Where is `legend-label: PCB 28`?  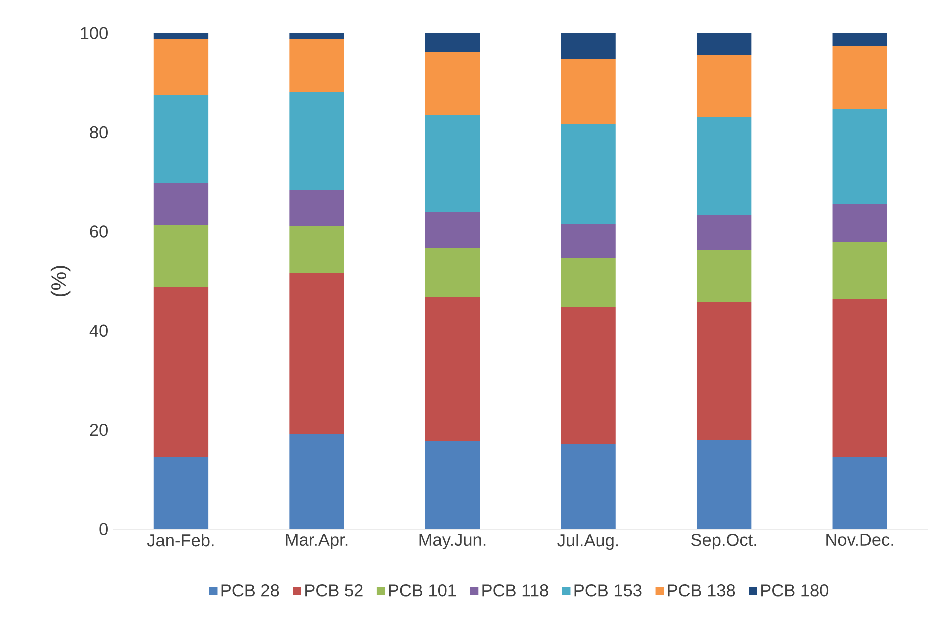 legend-label: PCB 28 is located at coordinates (251, 590).